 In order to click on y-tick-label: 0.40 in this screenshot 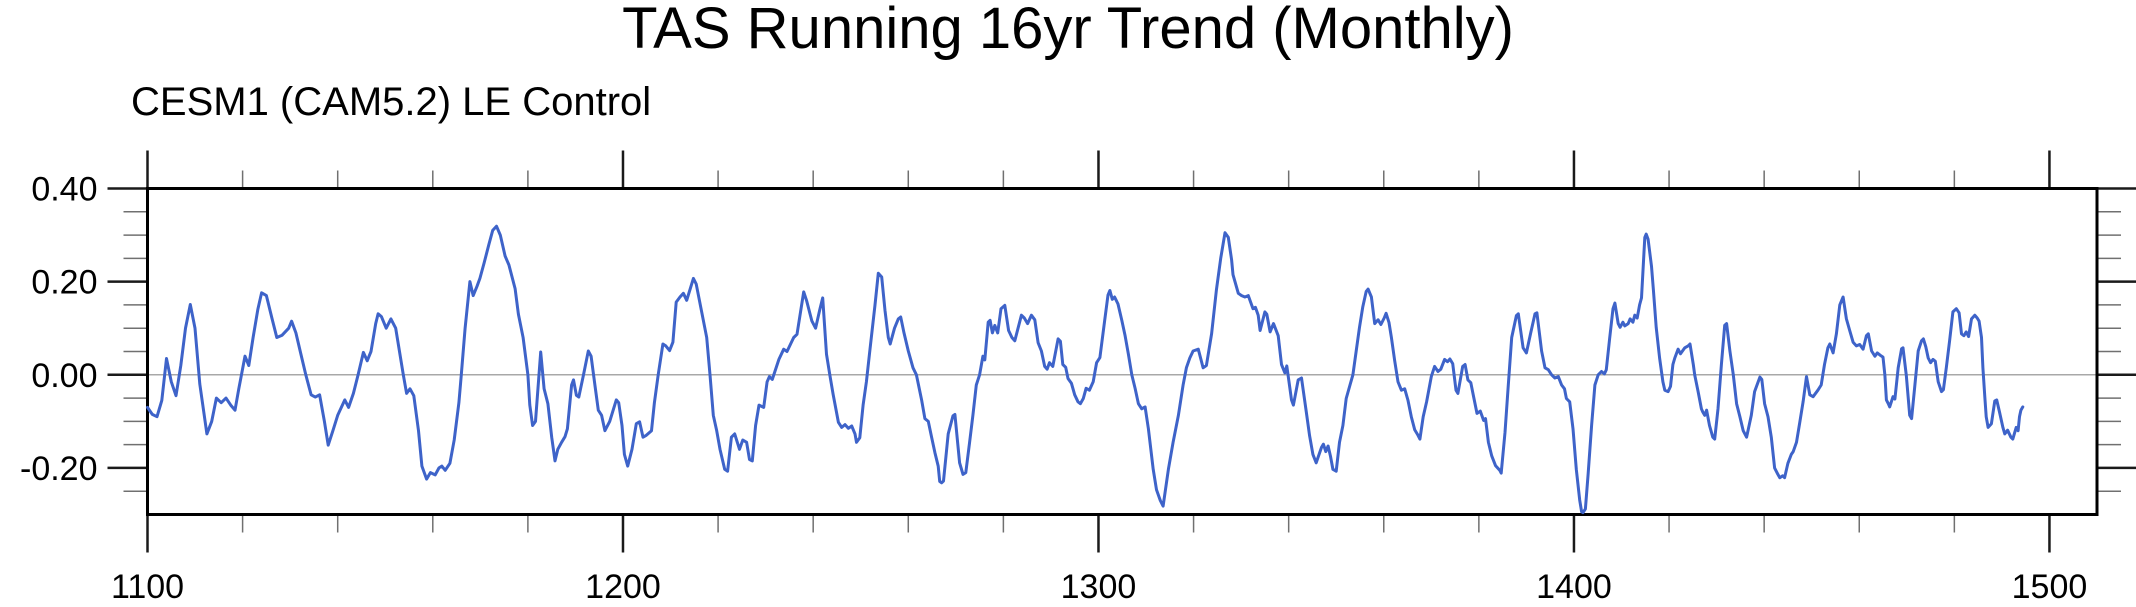, I will do `click(64, 190)`.